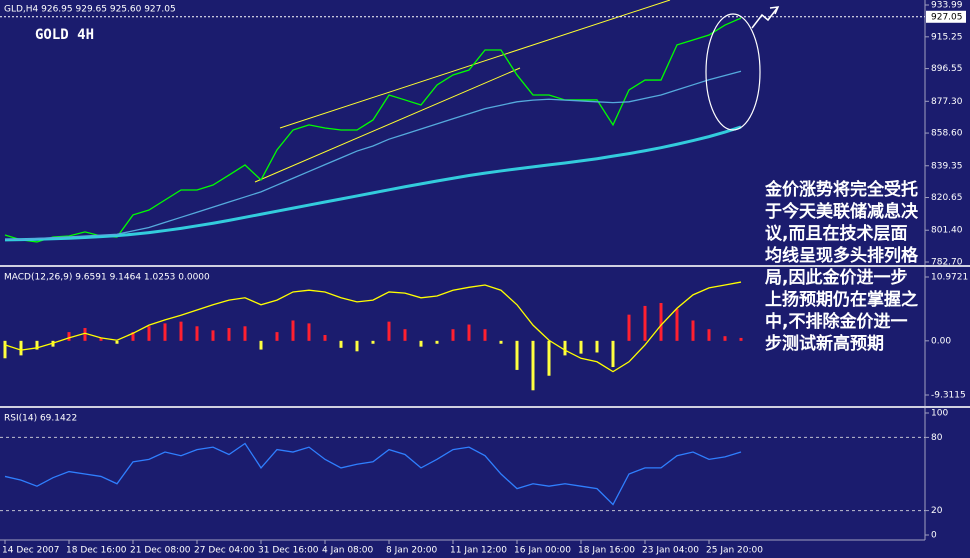 The image size is (970, 558). Describe the element at coordinates (947, 5) in the screenshot. I see `y-tick-label: 933.99` at that location.